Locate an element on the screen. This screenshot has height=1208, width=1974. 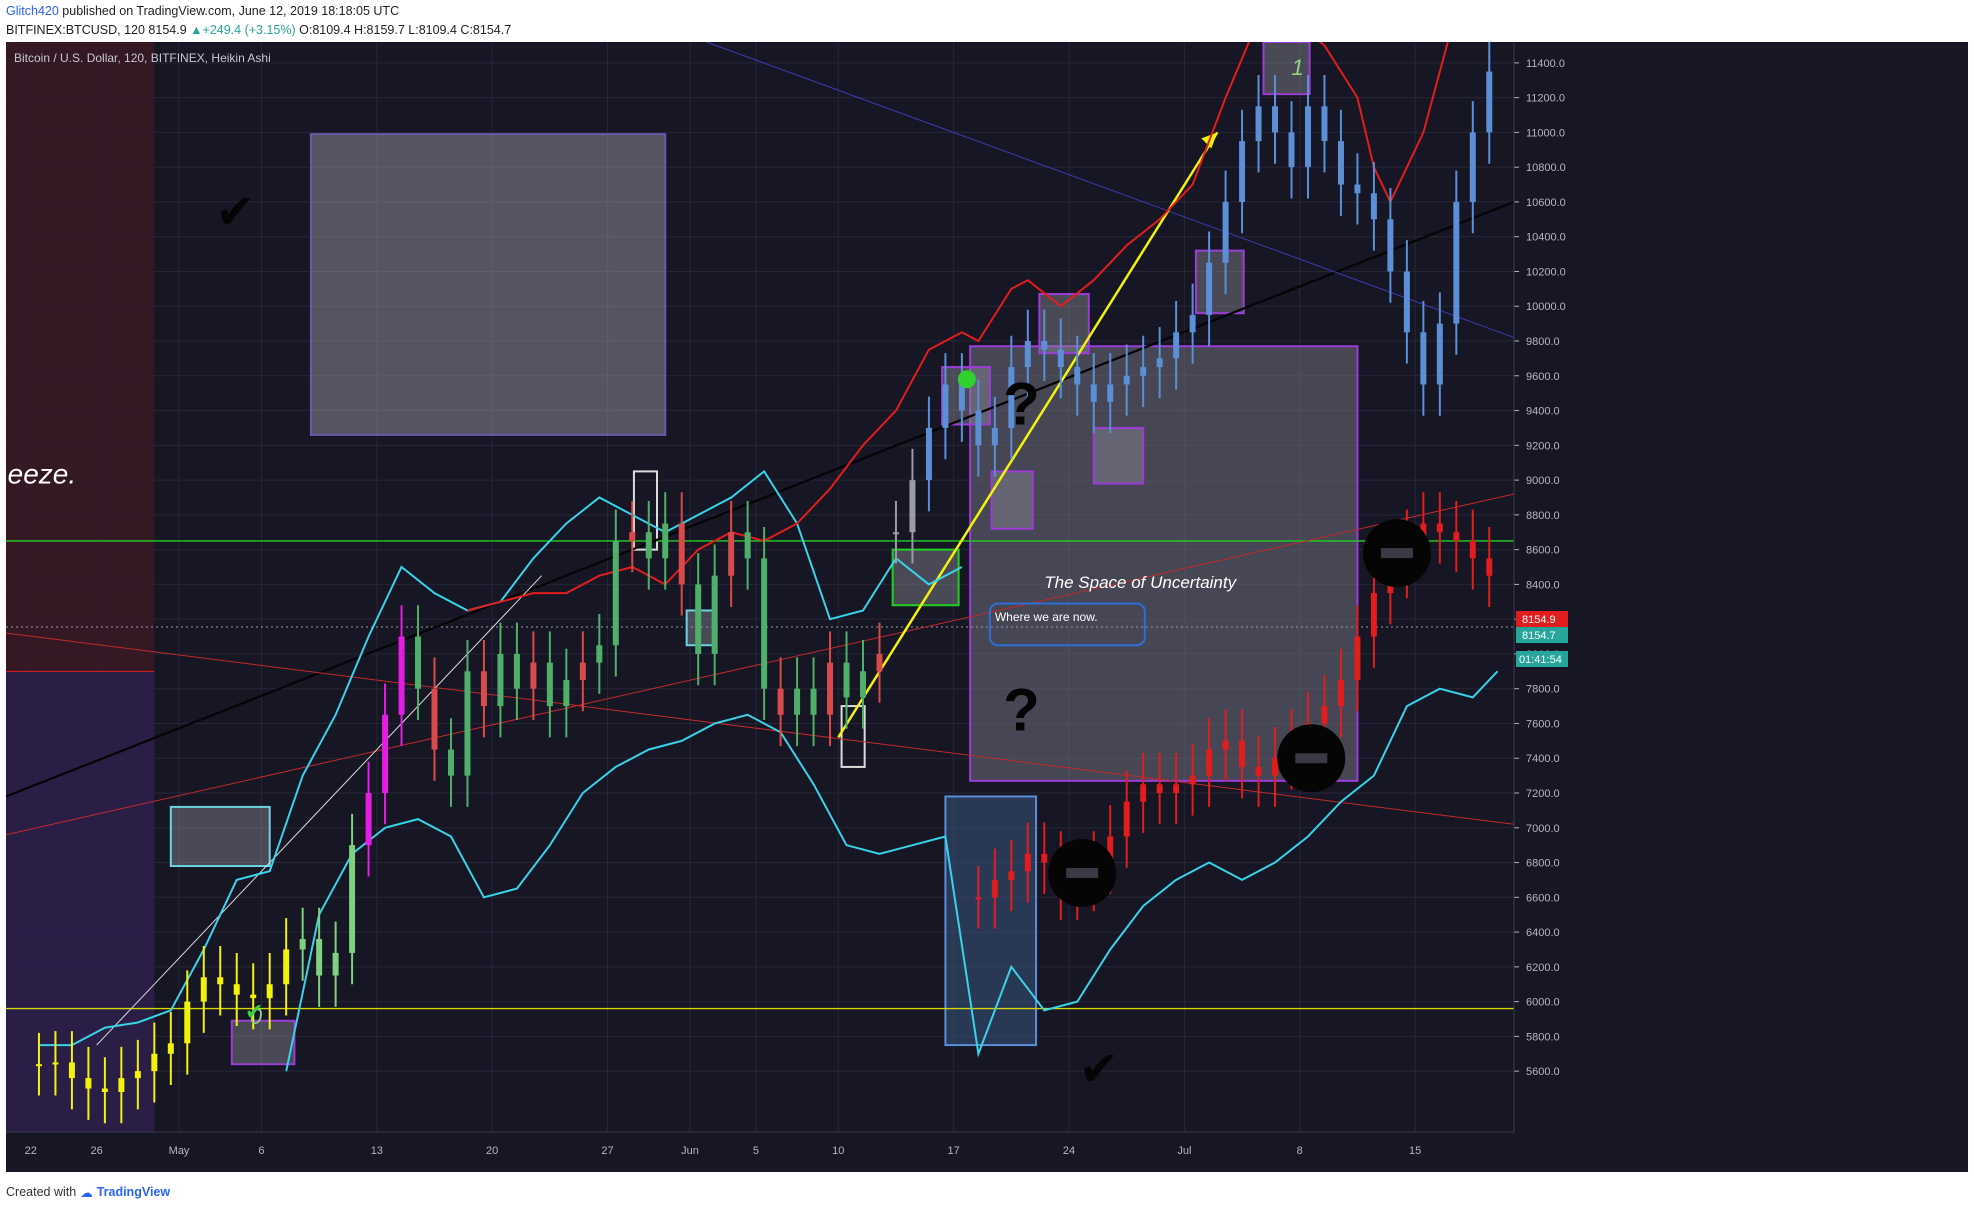
callout-box is located at coordinates (1067, 624).